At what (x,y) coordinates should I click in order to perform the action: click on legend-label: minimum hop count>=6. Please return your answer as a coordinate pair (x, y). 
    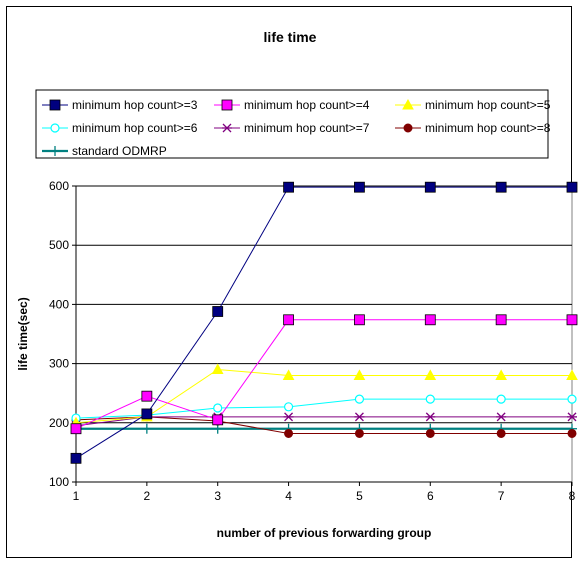
    Looking at the image, I should click on (135, 128).